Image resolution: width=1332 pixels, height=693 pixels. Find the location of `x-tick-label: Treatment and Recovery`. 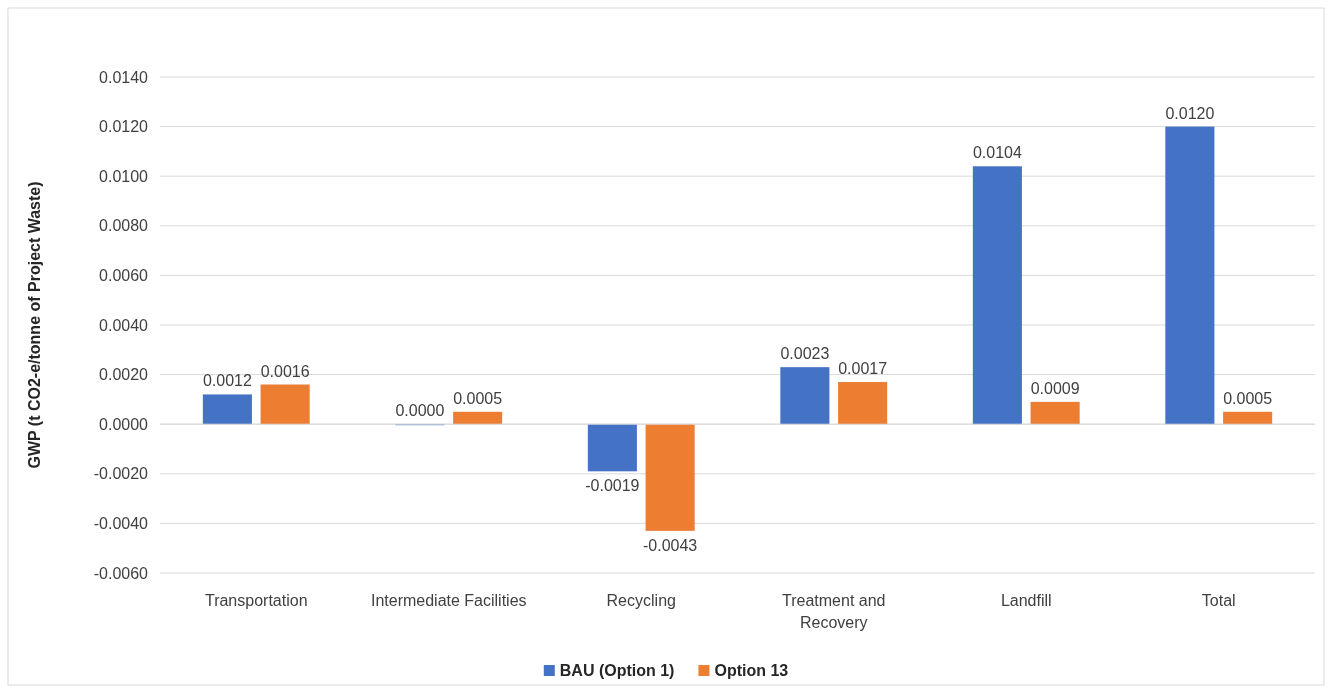

x-tick-label: Treatment and Recovery is located at coordinates (834, 611).